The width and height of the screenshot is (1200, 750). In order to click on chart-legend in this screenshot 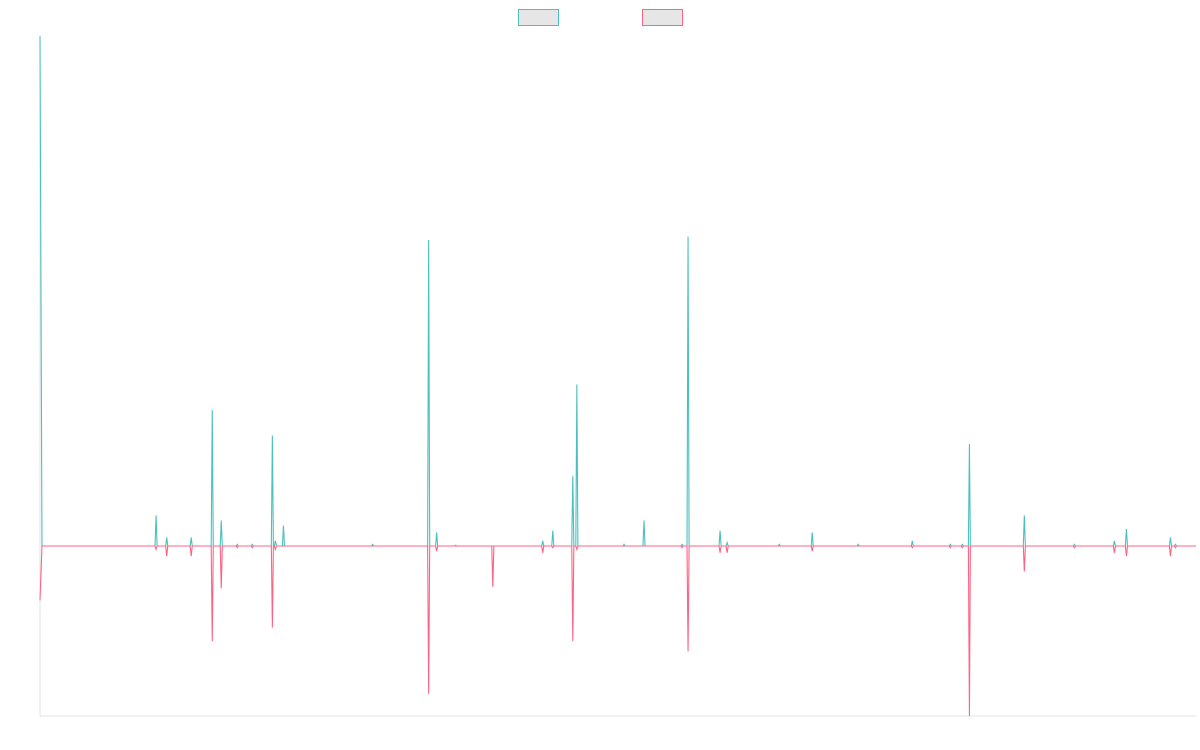, I will do `click(600, 17)`.